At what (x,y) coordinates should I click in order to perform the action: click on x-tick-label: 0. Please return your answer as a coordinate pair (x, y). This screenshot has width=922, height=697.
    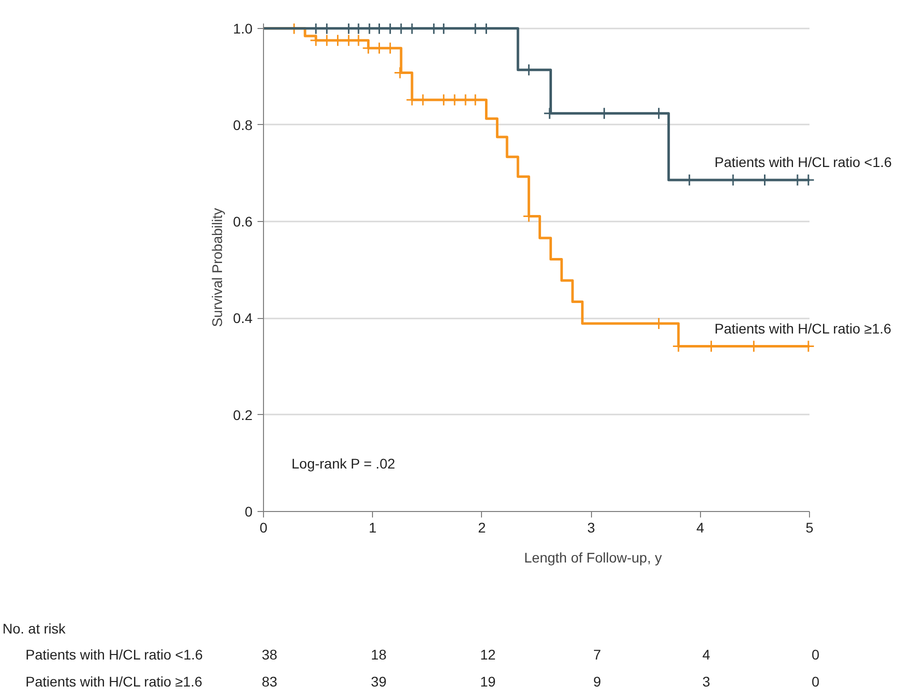
    Looking at the image, I should click on (264, 528).